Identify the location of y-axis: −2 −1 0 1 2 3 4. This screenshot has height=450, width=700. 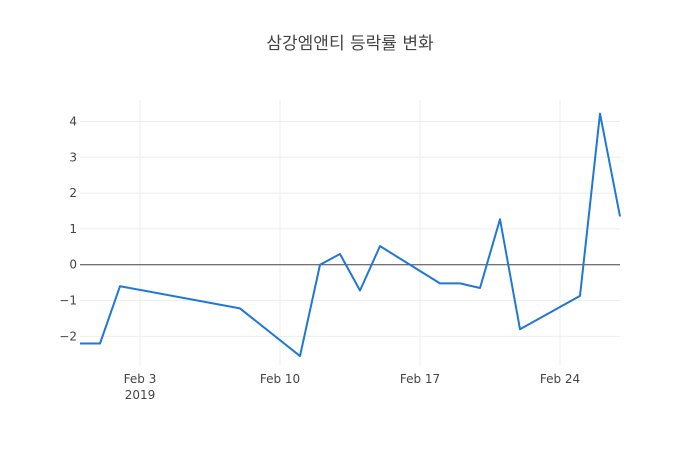
(68, 228).